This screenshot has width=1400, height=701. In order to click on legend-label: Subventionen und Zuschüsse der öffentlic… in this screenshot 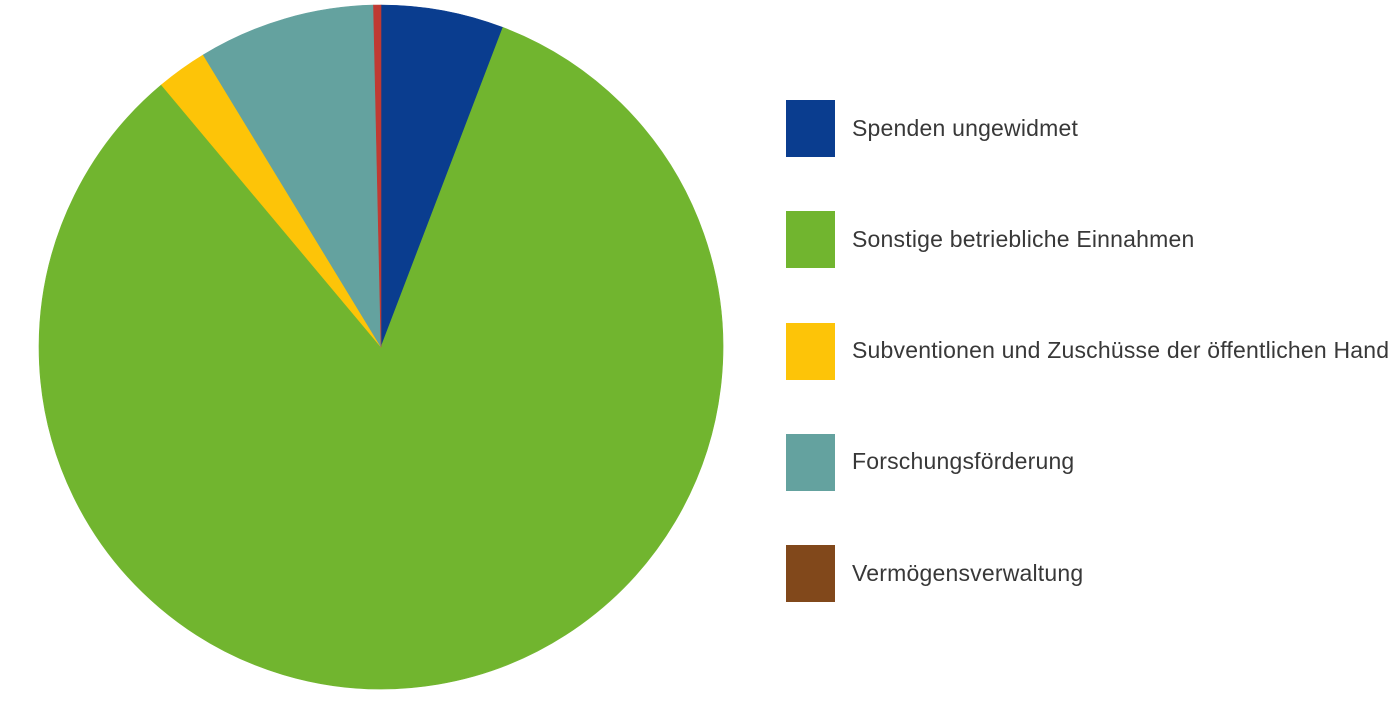, I will do `click(1121, 350)`.